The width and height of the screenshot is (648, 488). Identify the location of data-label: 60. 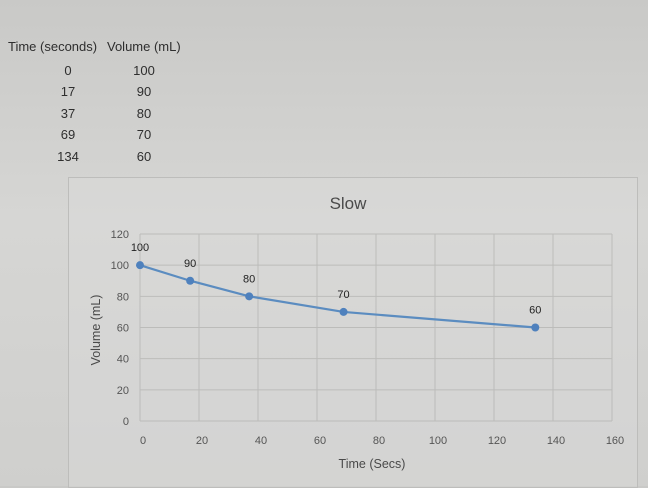
(535, 311).